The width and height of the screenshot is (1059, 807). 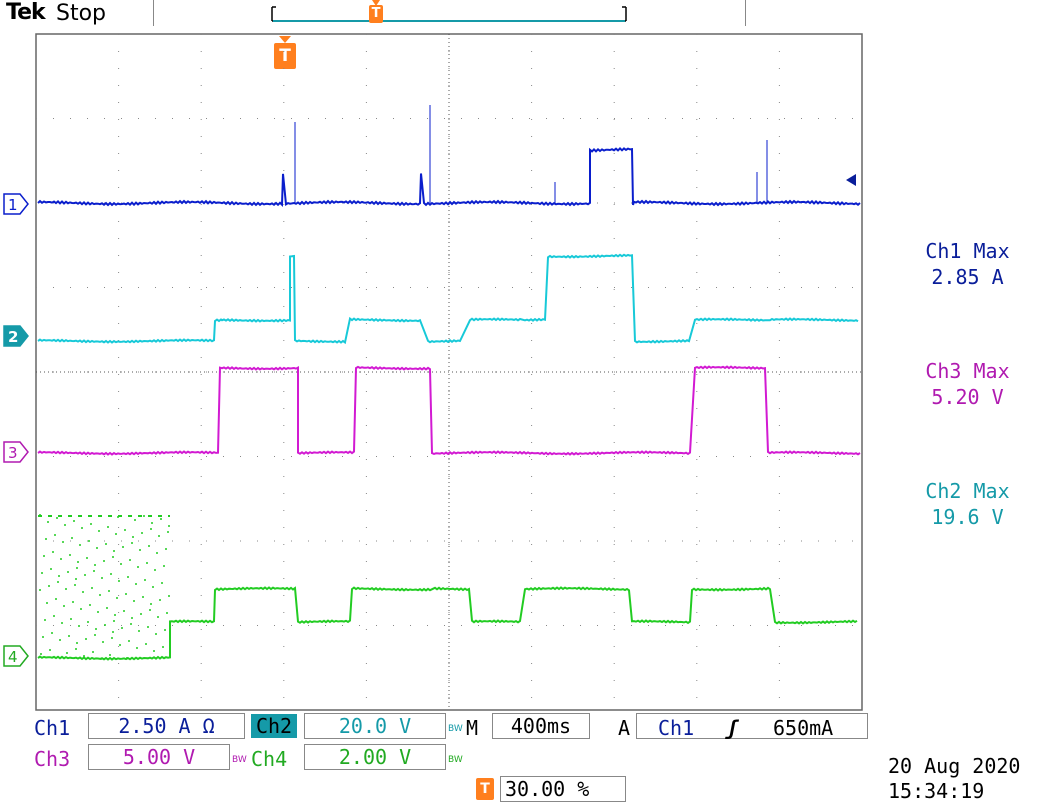 What do you see at coordinates (376, 14) in the screenshot?
I see `record-trigger-marker: T` at bounding box center [376, 14].